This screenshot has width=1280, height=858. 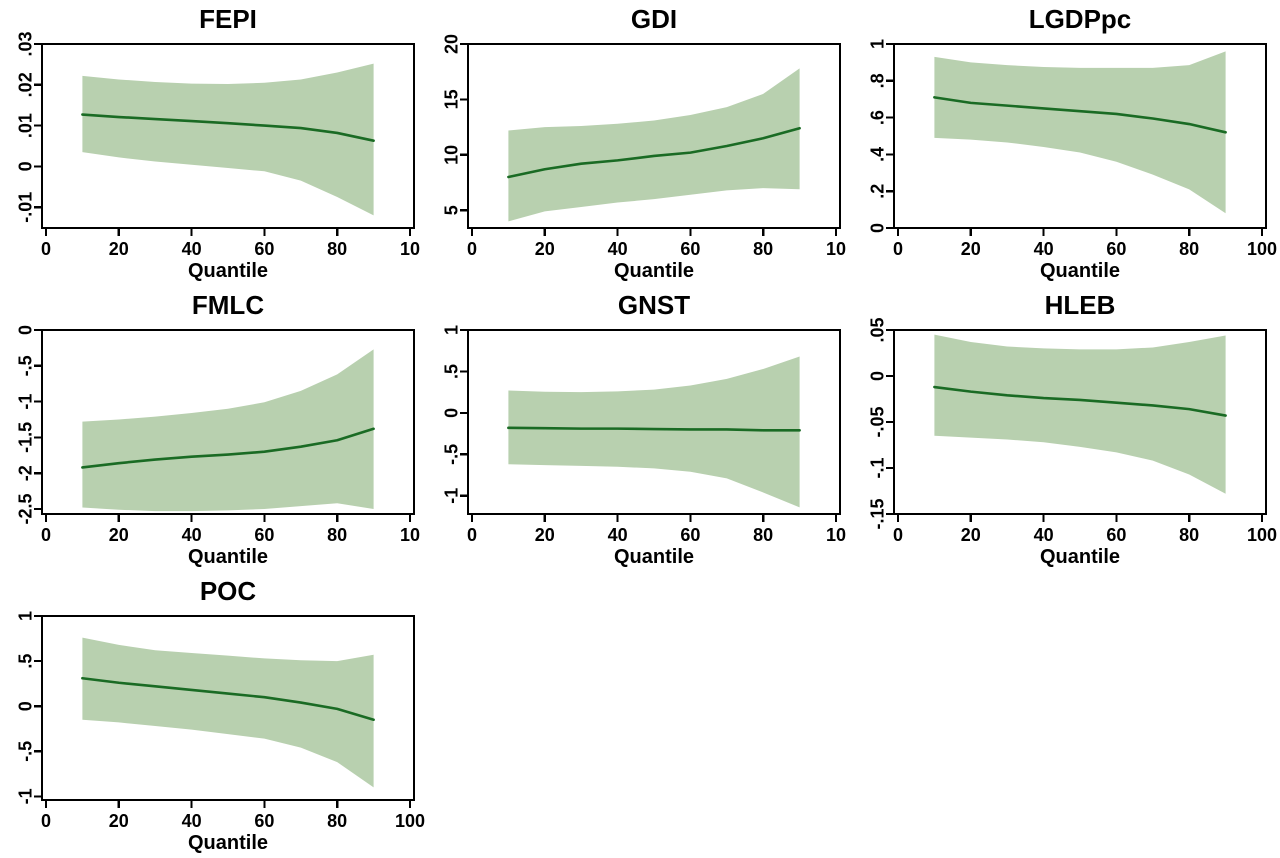 I want to click on chart-title: GNST, so click(x=654, y=305).